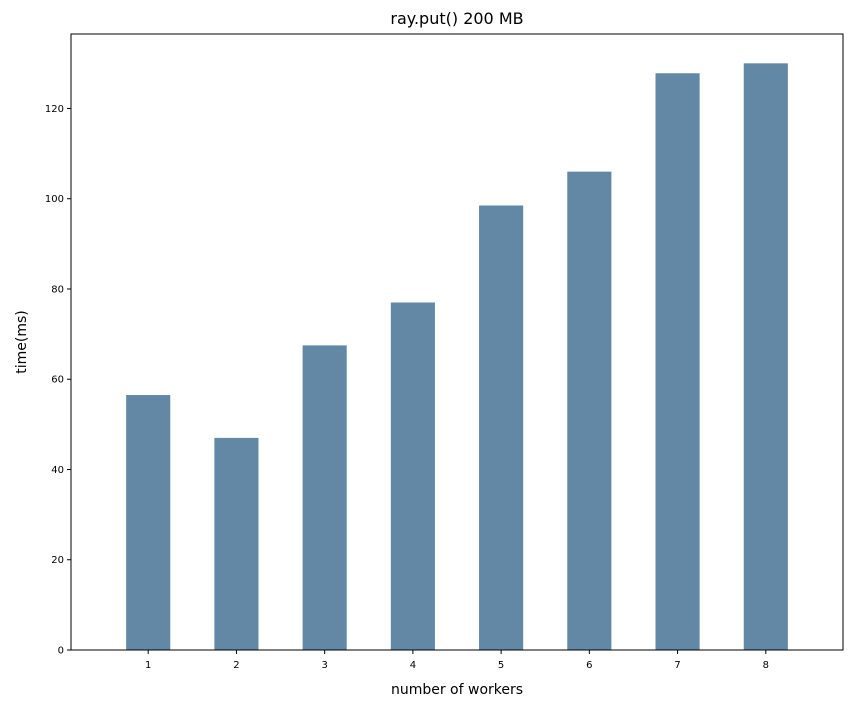 This screenshot has width=855, height=707. I want to click on y-axis: 0 20 40 60 80 100 120, so click(58, 380).